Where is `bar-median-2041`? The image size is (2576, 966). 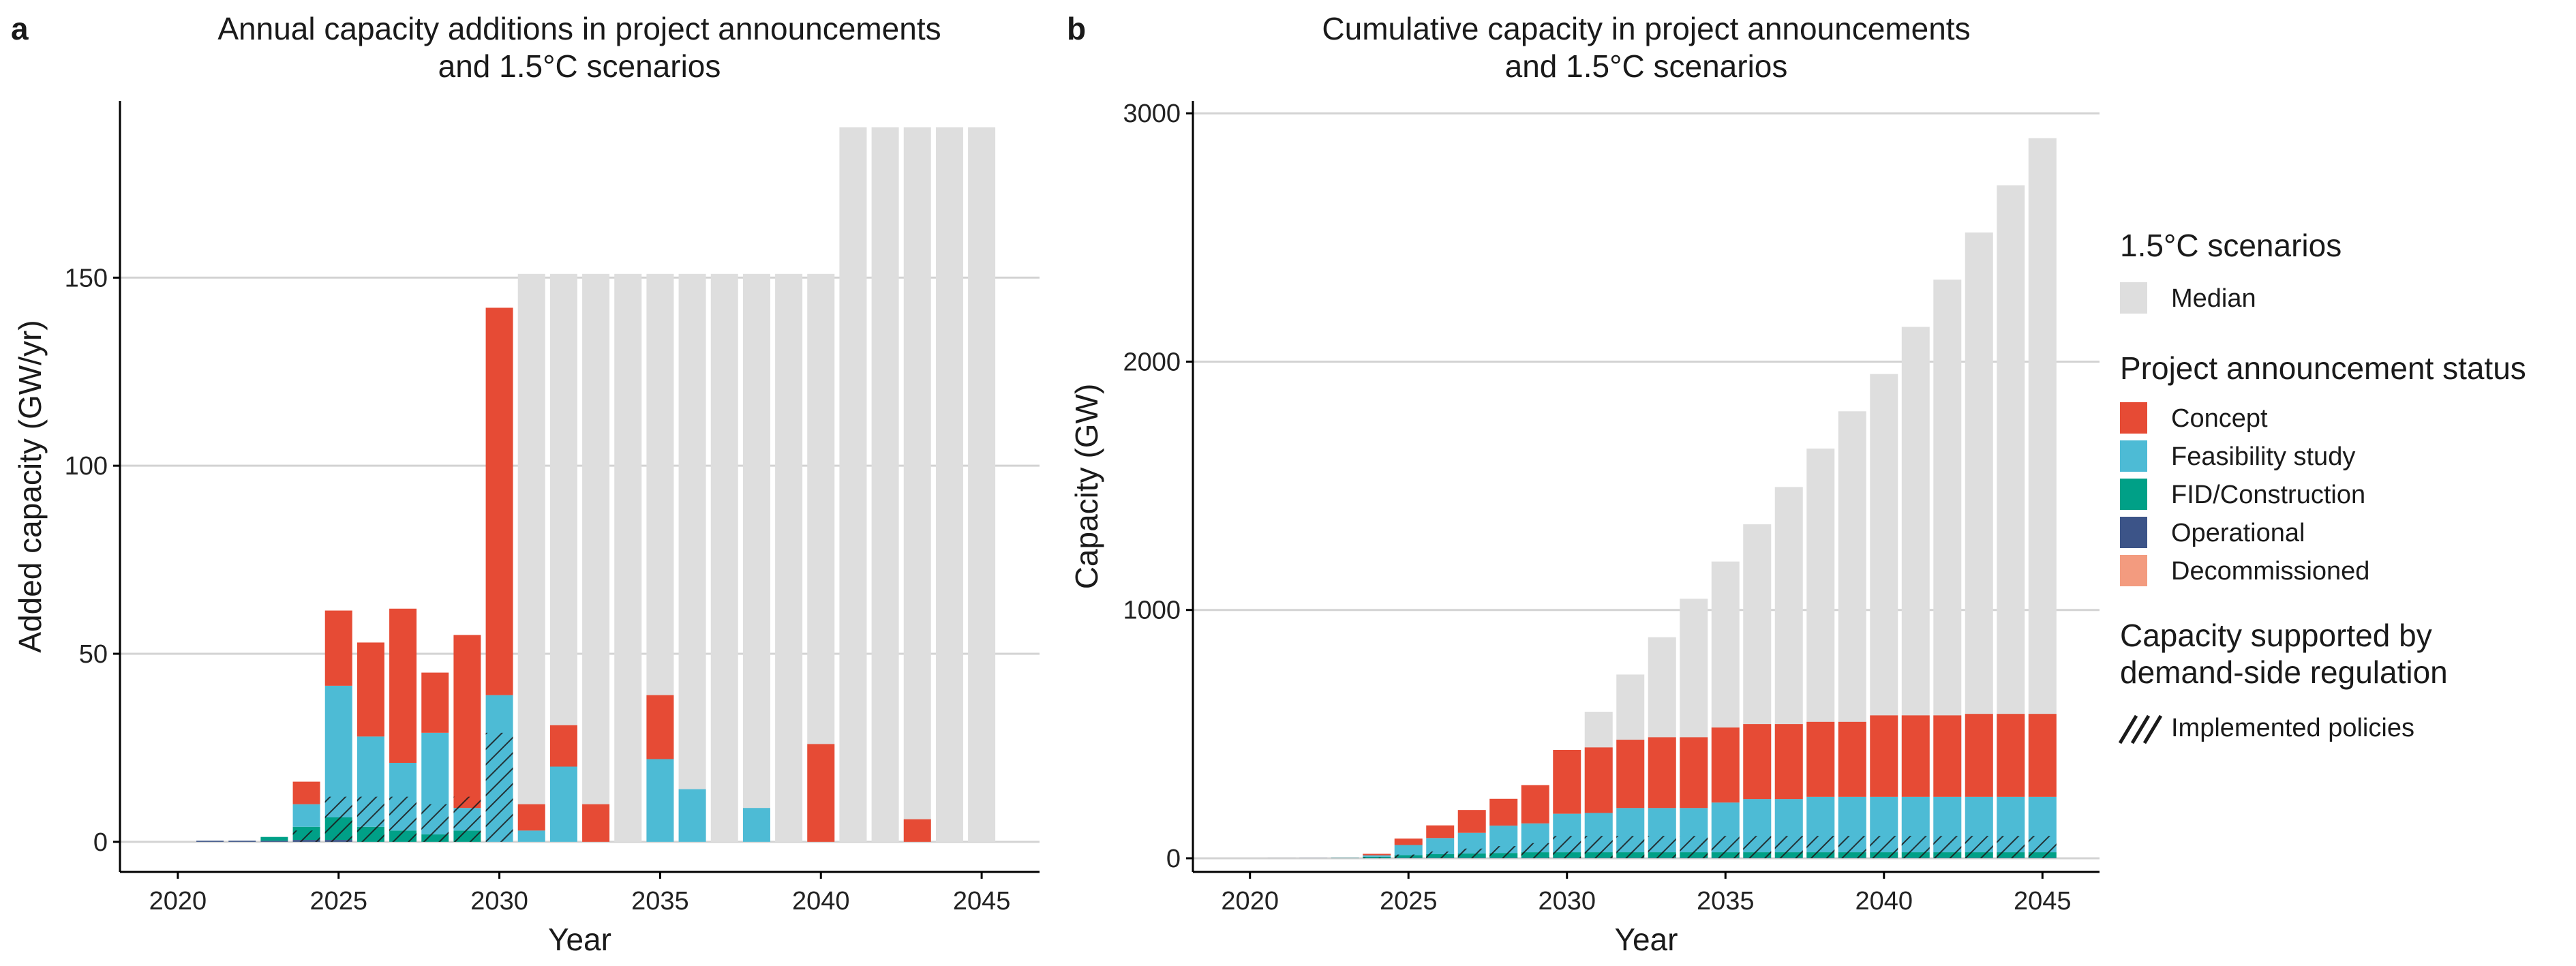 bar-median-2041 is located at coordinates (853, 484).